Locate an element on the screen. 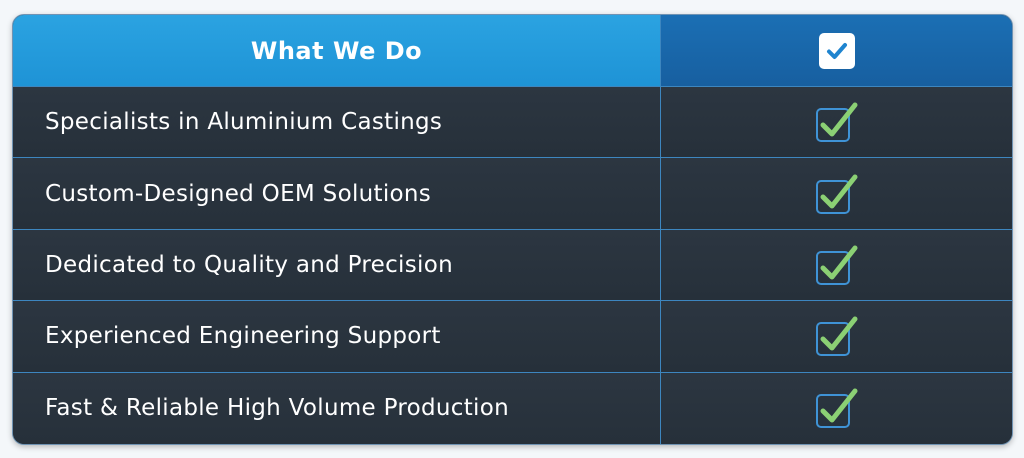  row-label-cell: Specialists in Aluminium Castings is located at coordinates (337, 123).